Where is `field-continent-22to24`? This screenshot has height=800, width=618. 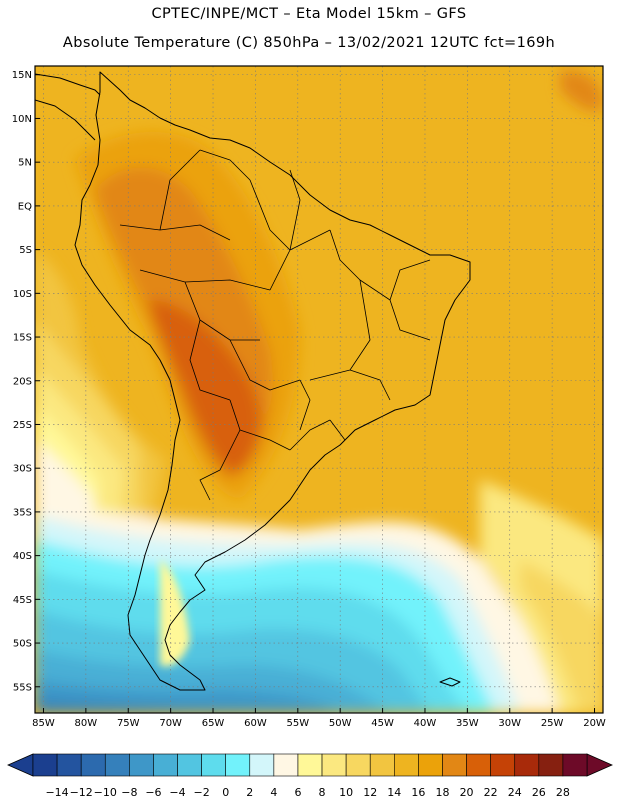 field-continent-22to24 is located at coordinates (205, 387).